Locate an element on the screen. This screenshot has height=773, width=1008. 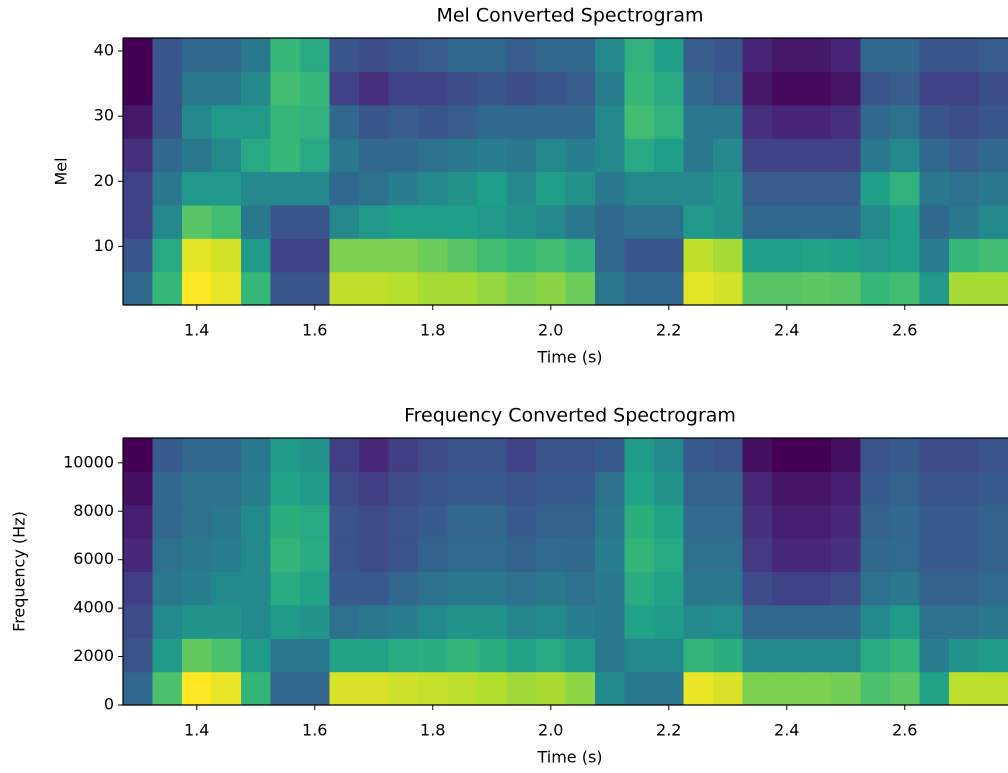
y-tick-label: 10000 is located at coordinates (88, 461).